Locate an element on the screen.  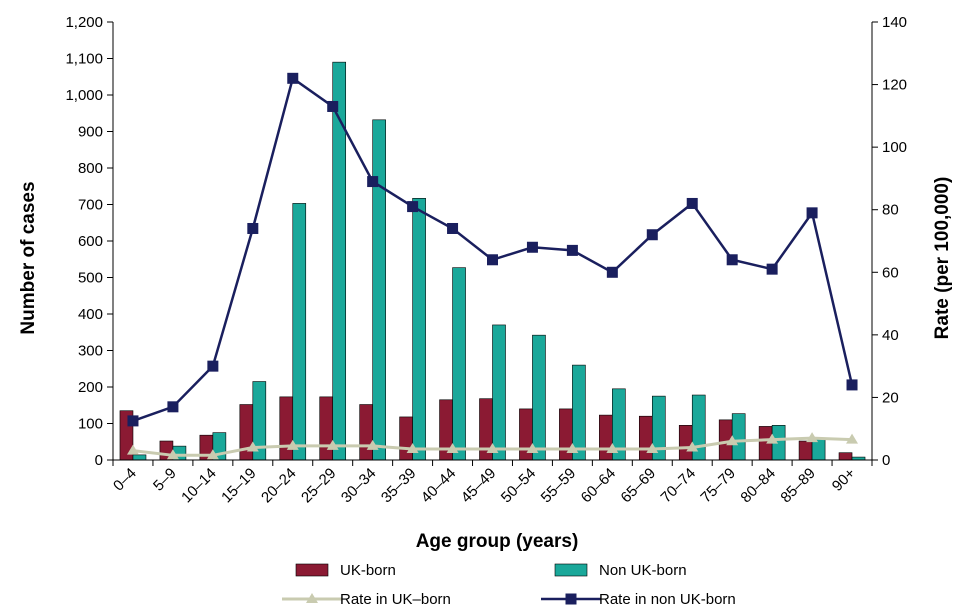
y-tick-label-5: 500 is located at coordinates (90, 278).